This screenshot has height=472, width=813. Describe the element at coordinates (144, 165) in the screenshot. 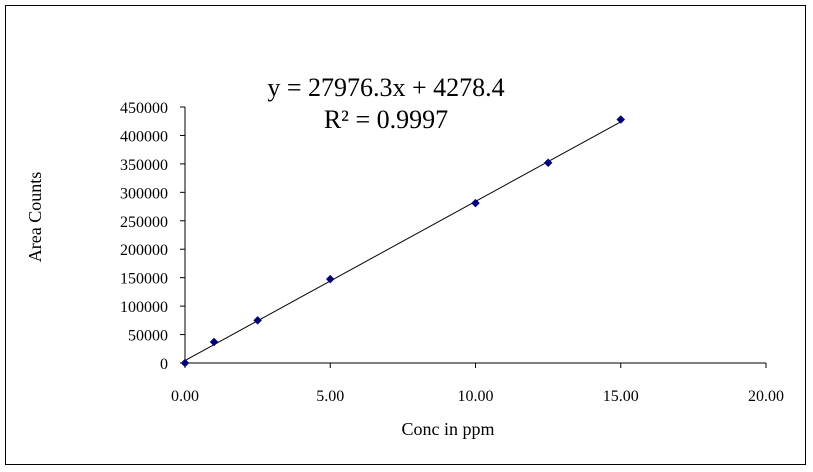

I see `y-tick-label: 350000` at that location.